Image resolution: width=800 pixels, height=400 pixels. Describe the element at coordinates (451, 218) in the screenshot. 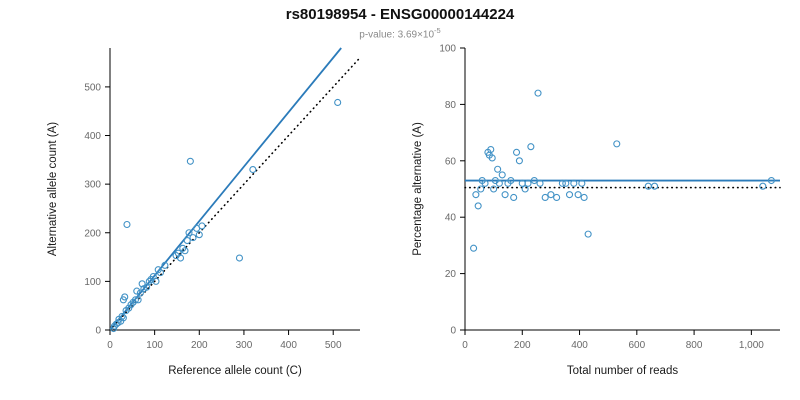

I see `y-tick-label: 40` at that location.